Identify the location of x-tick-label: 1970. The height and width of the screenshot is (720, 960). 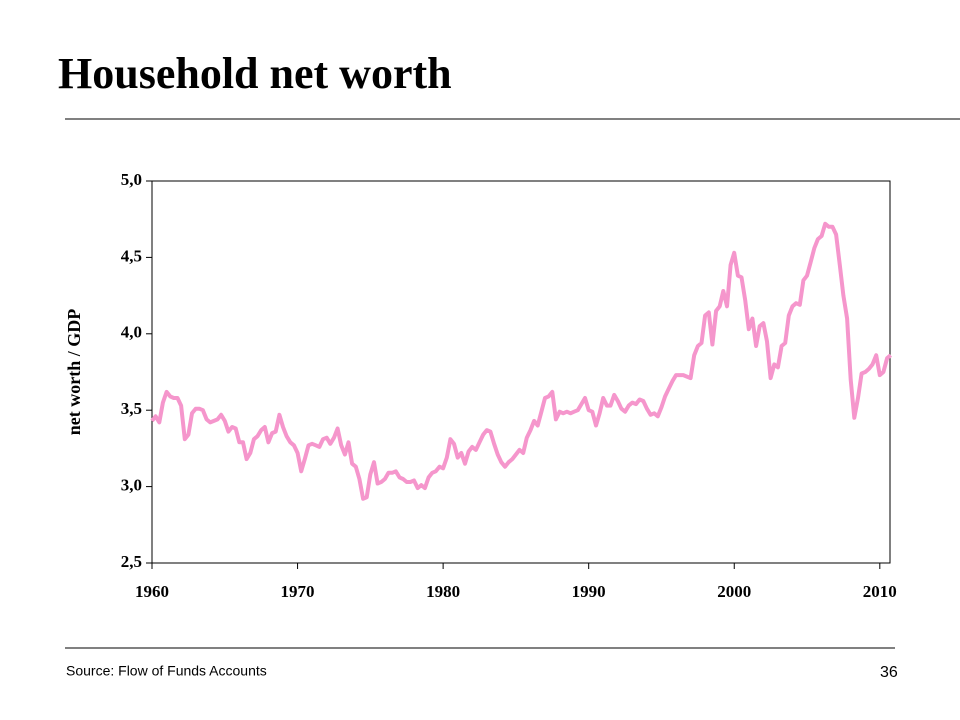
(298, 591).